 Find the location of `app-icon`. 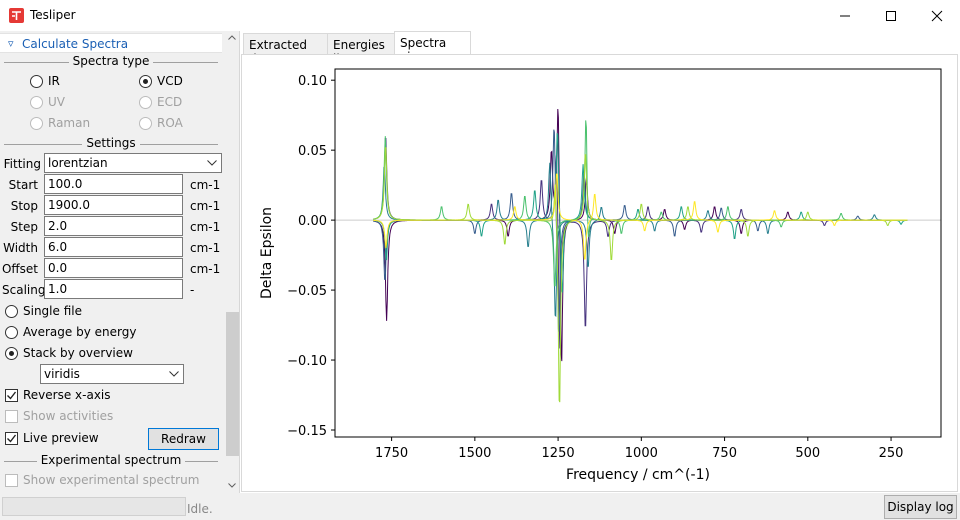

app-icon is located at coordinates (16, 15).